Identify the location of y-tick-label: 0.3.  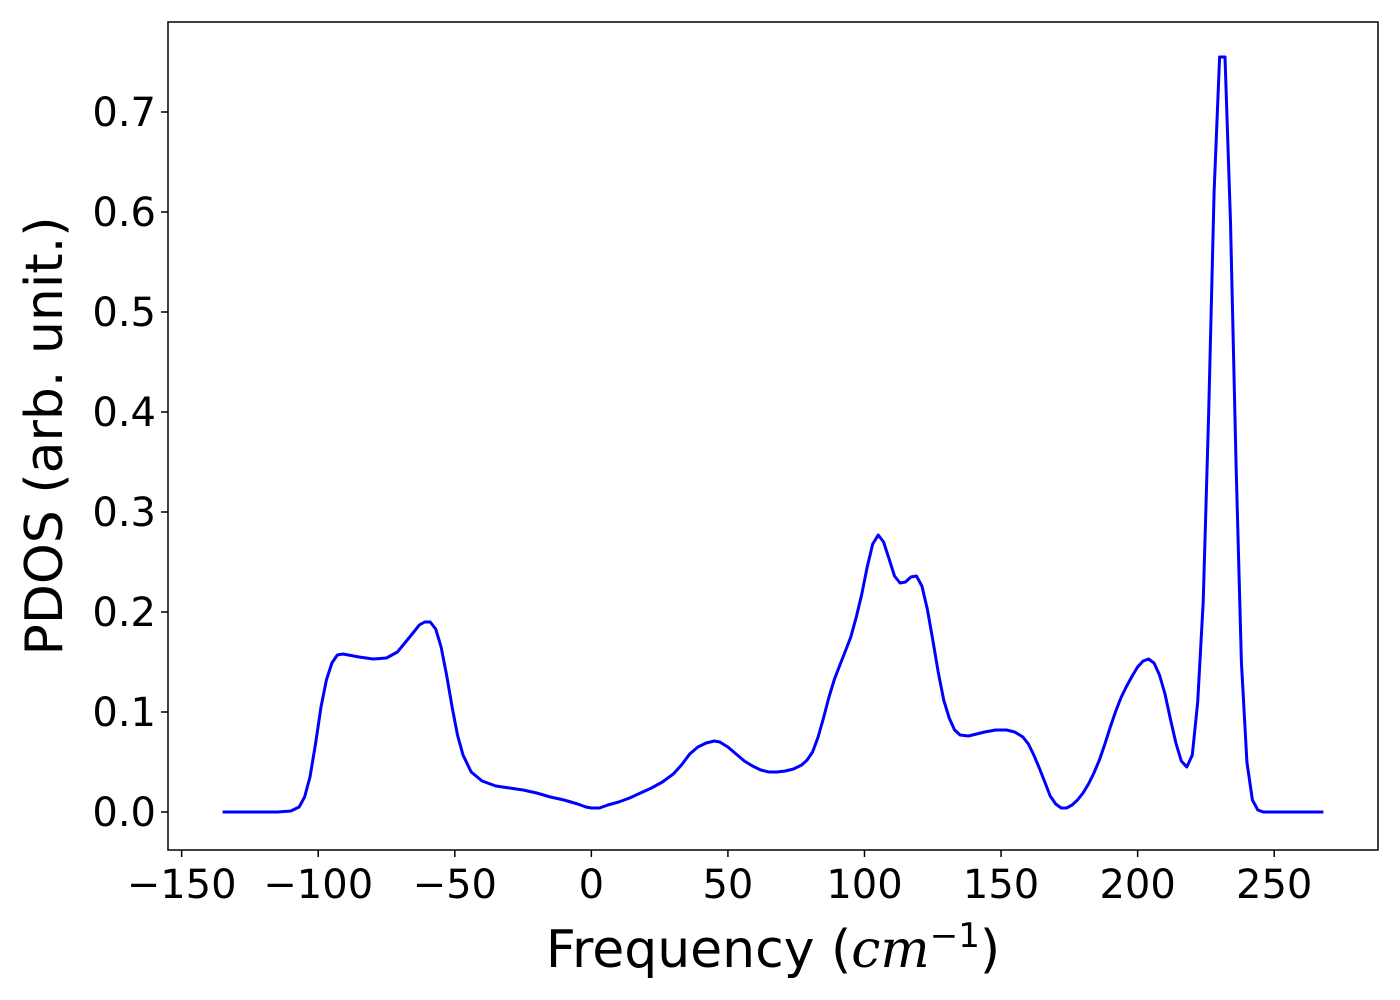
(124, 513).